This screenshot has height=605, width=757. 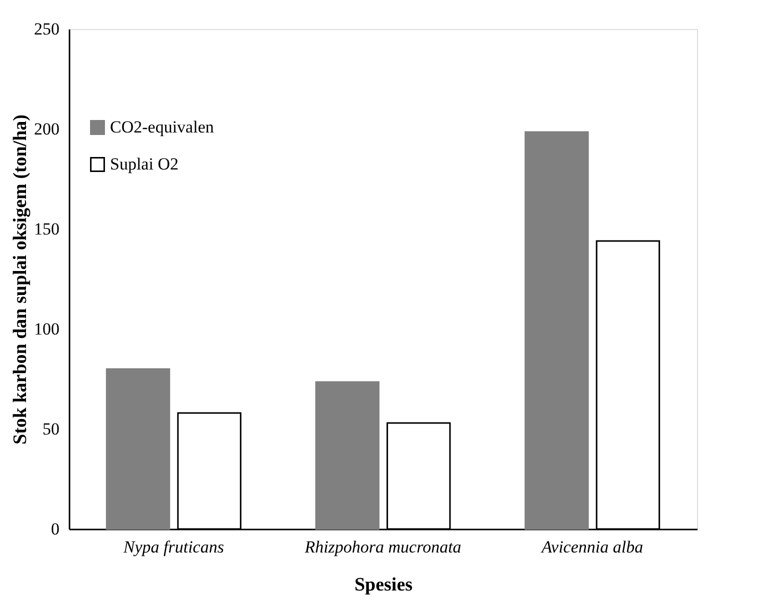 What do you see at coordinates (55, 529) in the screenshot?
I see `y-tick-label: 0` at bounding box center [55, 529].